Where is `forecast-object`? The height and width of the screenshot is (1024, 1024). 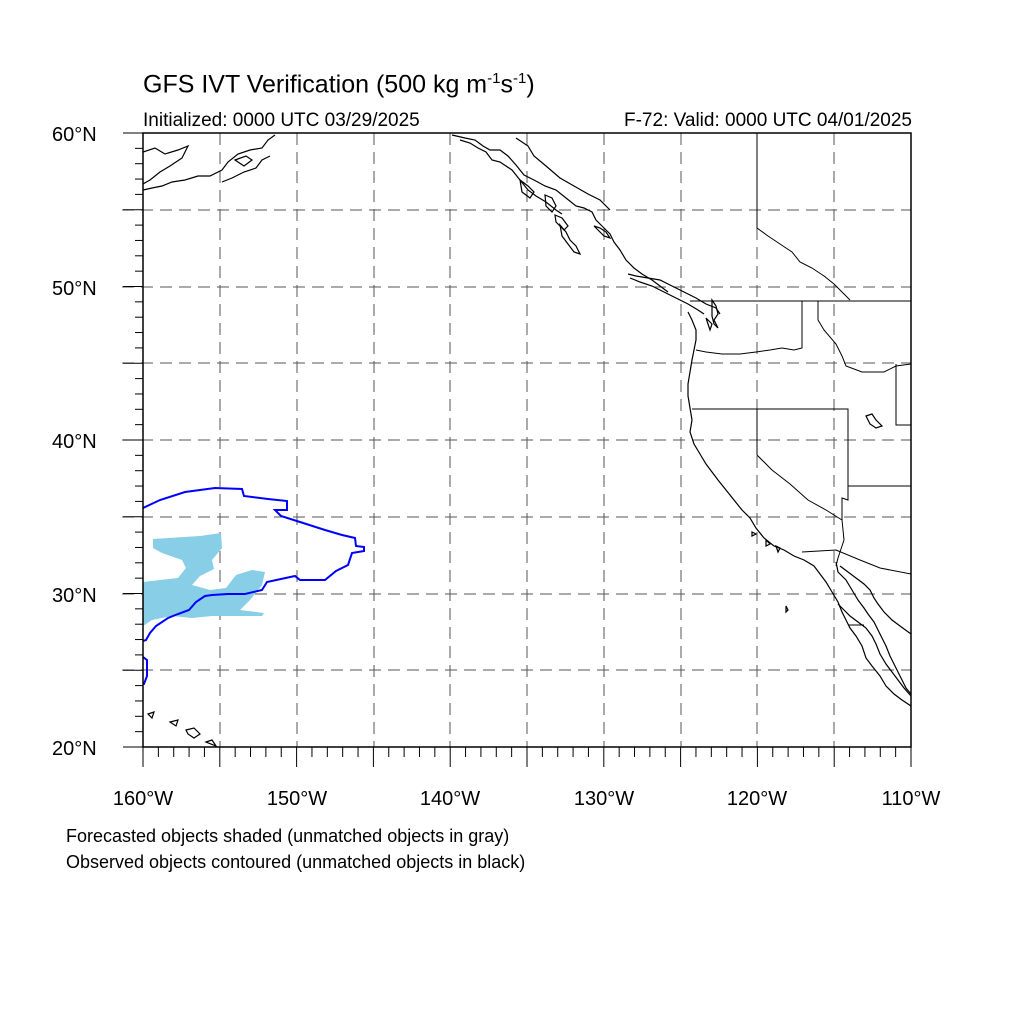
forecast-object is located at coordinates (204, 579).